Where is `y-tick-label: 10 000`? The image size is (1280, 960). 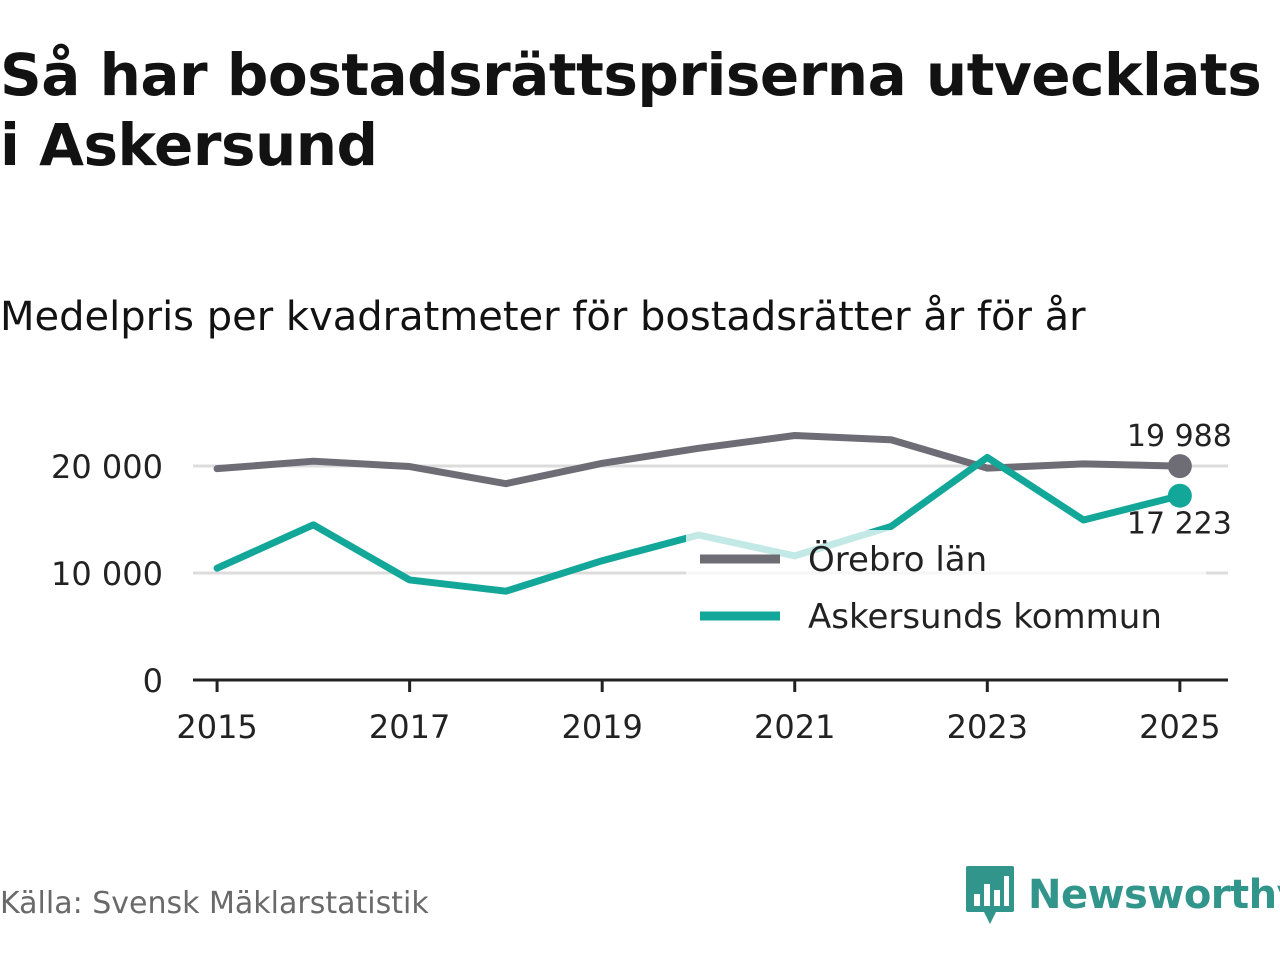
y-tick-label: 10 000 is located at coordinates (107, 574).